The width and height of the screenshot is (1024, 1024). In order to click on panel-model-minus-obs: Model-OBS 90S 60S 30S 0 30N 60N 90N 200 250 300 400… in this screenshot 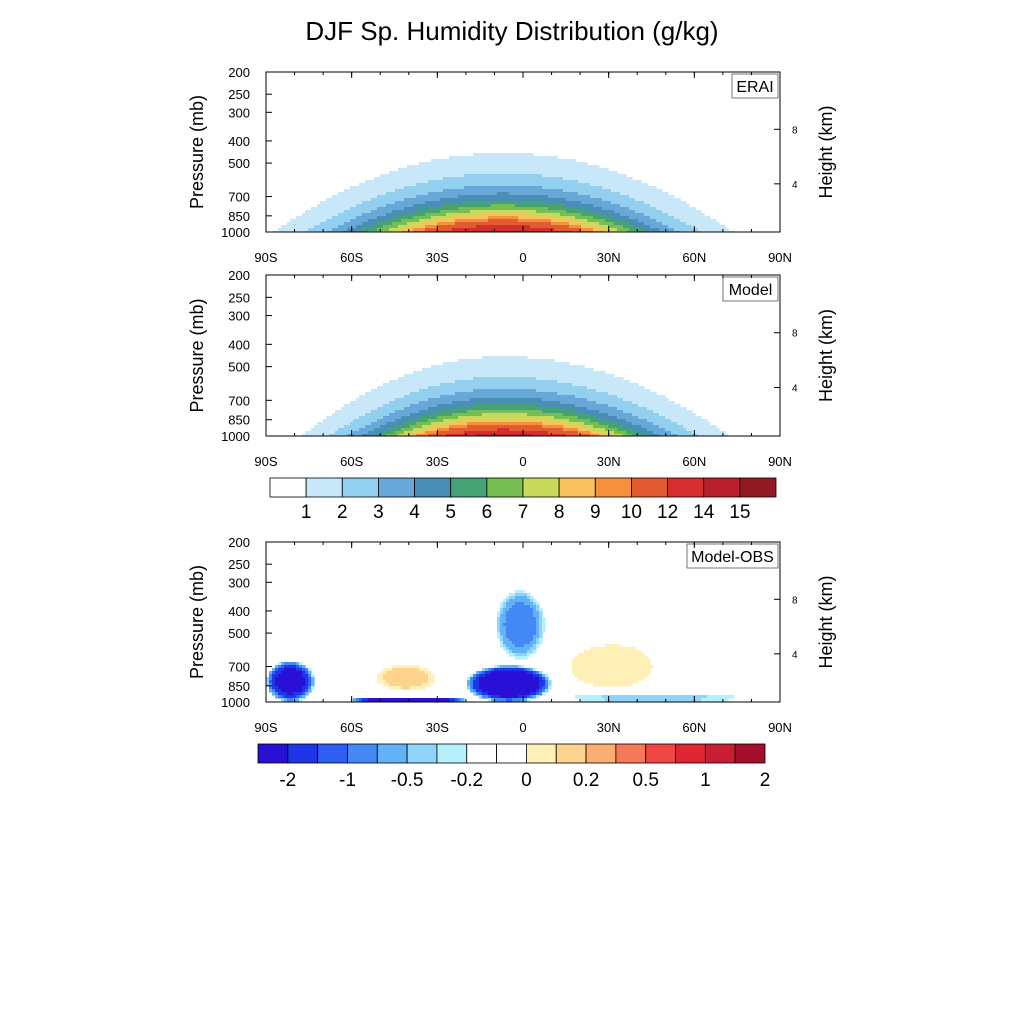, I will do `click(511, 635)`.